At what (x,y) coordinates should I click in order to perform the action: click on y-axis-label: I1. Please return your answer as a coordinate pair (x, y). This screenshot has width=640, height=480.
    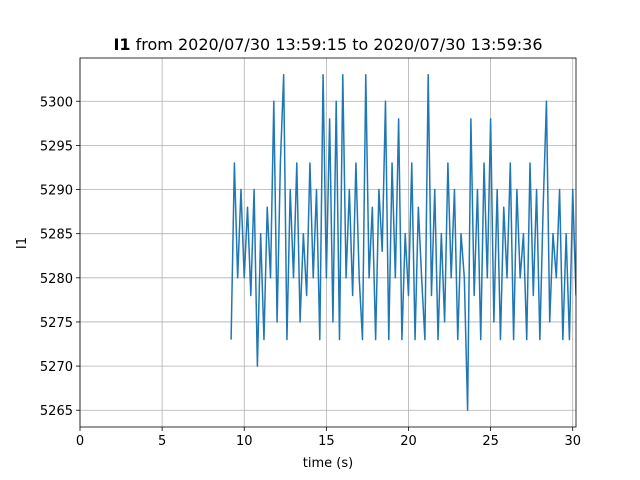
    Looking at the image, I should click on (22, 243).